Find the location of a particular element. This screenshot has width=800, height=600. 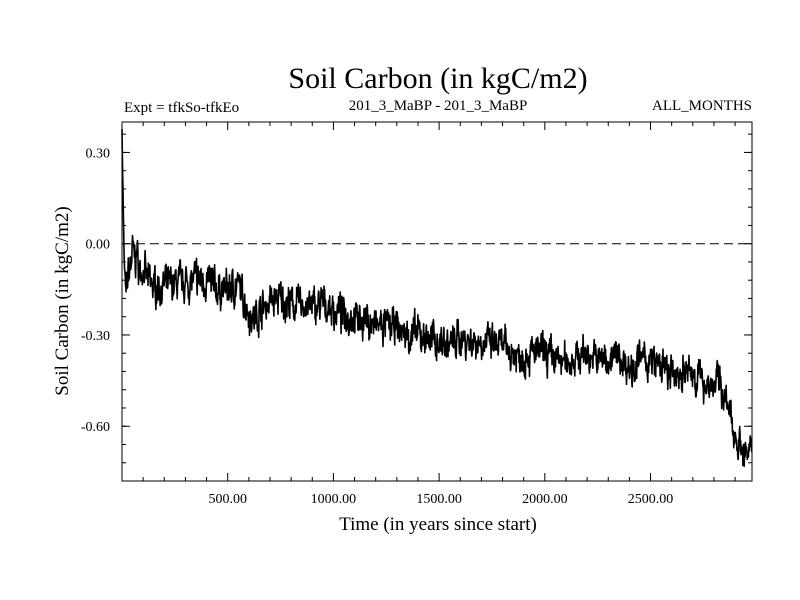

y-axis-label: Soil Carbon (in kgC/m2) is located at coordinates (62, 300).